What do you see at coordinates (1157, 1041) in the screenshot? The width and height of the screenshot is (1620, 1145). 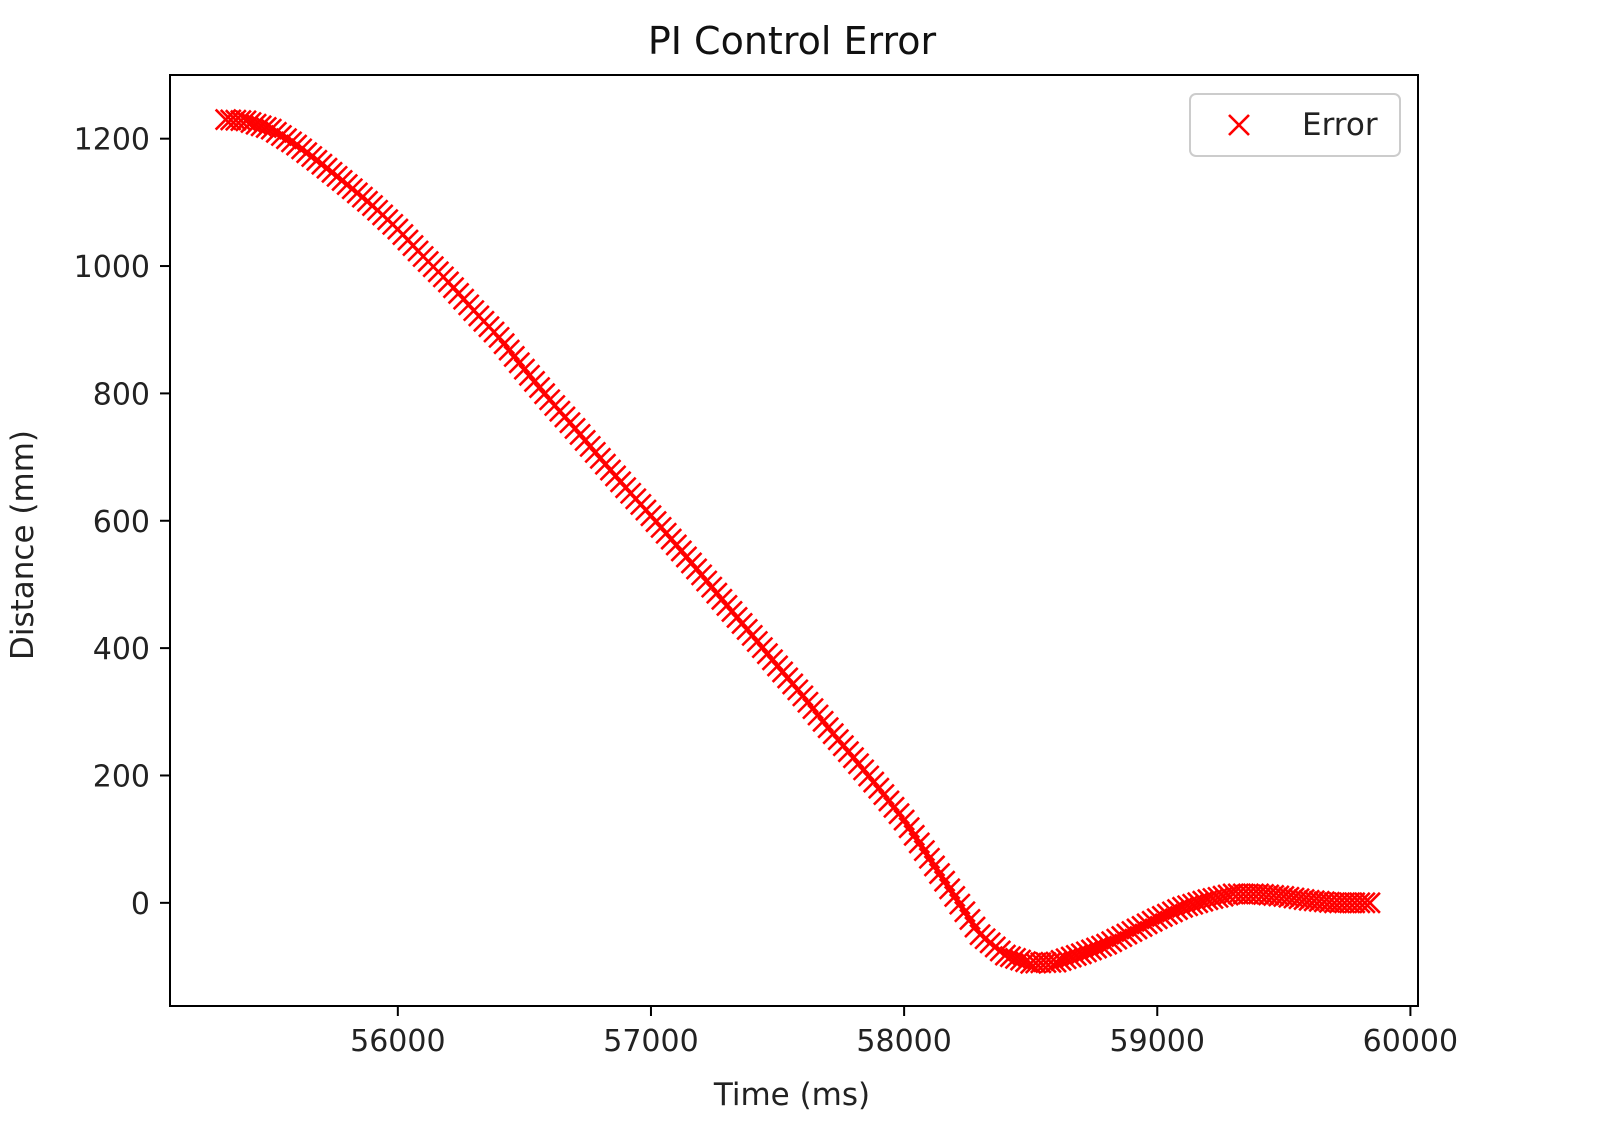 I see `x-tick-label: 59000` at bounding box center [1157, 1041].